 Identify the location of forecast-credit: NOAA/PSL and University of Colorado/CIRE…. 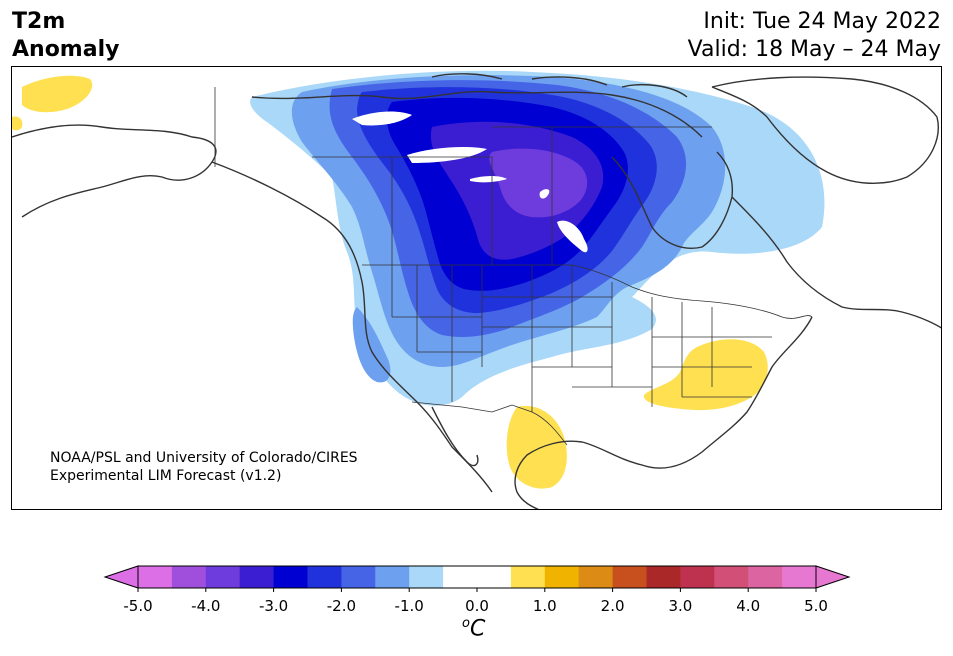
(204, 467).